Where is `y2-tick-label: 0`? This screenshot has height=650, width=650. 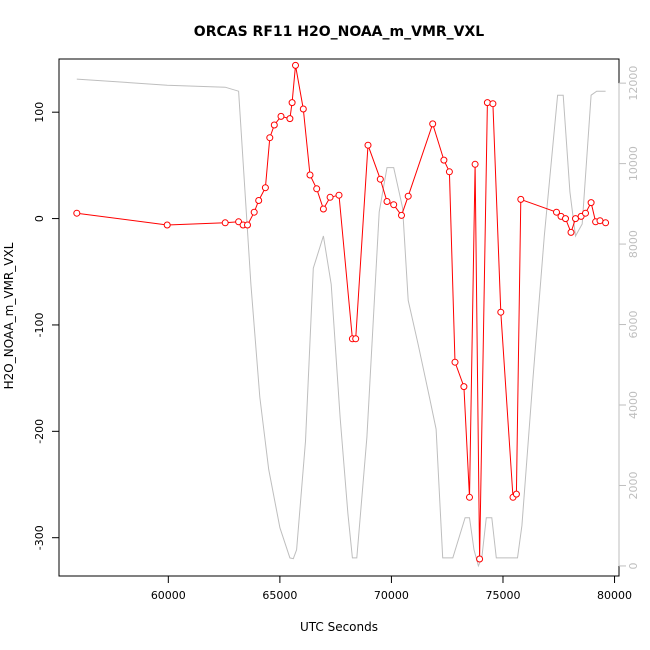
y2-tick-label: 0 is located at coordinates (633, 565).